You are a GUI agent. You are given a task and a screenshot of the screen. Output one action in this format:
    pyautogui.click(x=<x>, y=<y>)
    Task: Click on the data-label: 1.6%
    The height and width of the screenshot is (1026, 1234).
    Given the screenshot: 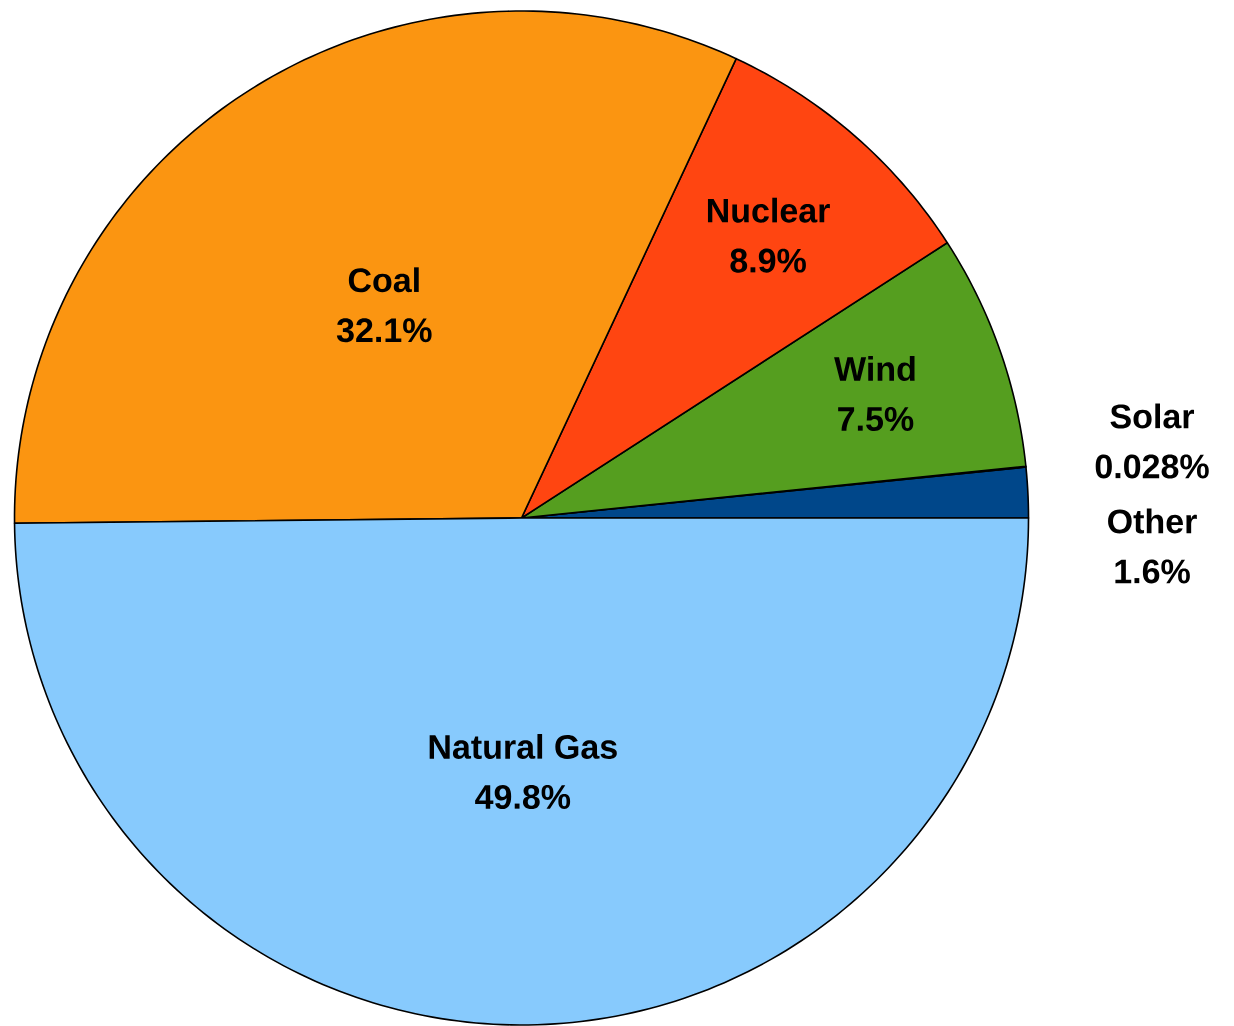 What is the action you would take?
    pyautogui.click(x=1152, y=571)
    